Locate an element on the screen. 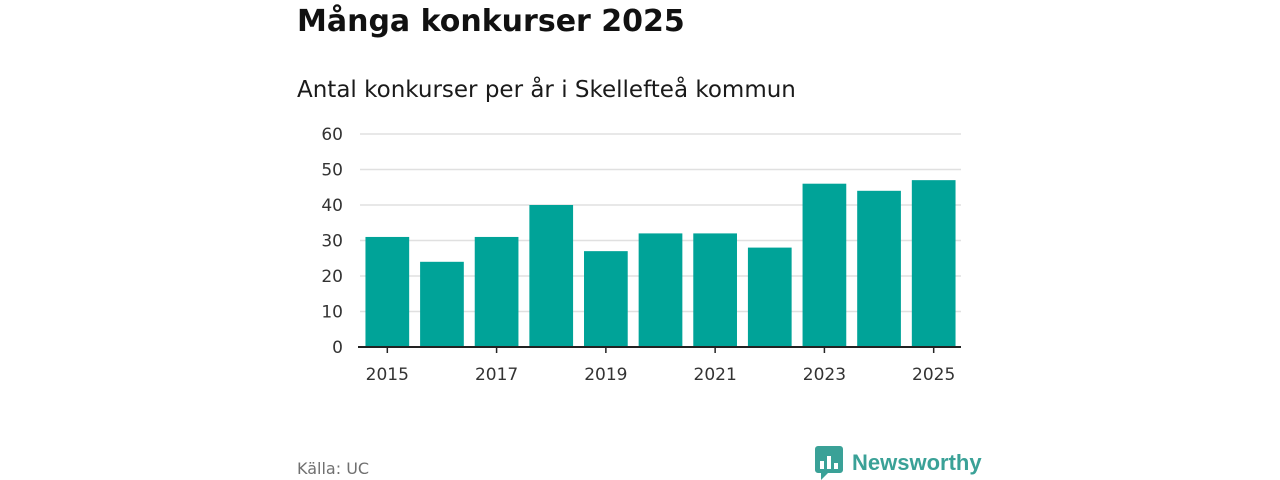  x-tick-label: 2015 is located at coordinates (387, 375).